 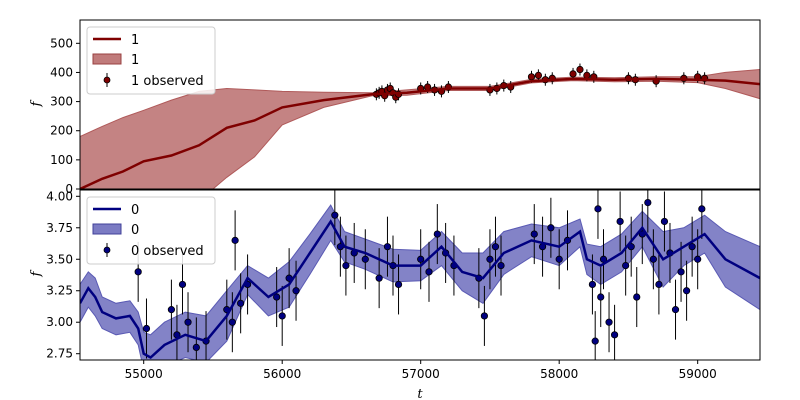 What do you see at coordinates (420, 393) in the screenshot?
I see `x-axis-label: t` at bounding box center [420, 393].